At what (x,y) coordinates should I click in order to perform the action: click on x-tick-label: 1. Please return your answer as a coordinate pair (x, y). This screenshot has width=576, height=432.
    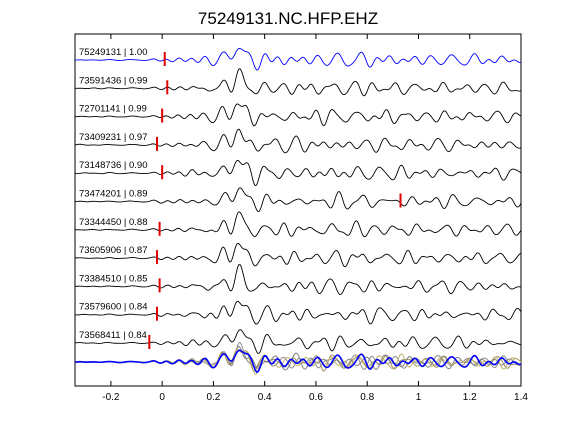
    Looking at the image, I should click on (419, 397).